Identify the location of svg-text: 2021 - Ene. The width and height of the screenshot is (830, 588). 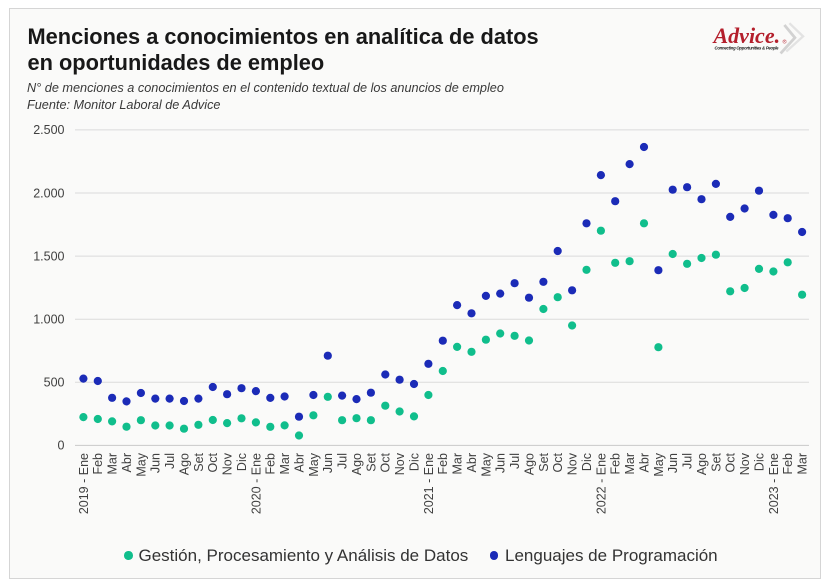
(429, 483).